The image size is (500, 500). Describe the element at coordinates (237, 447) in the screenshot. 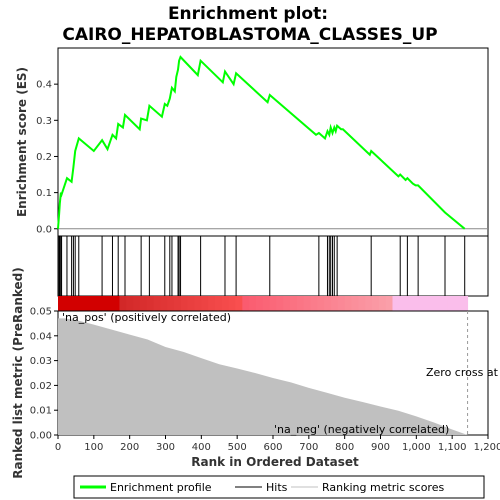

I see `x-tick-label: 500` at that location.